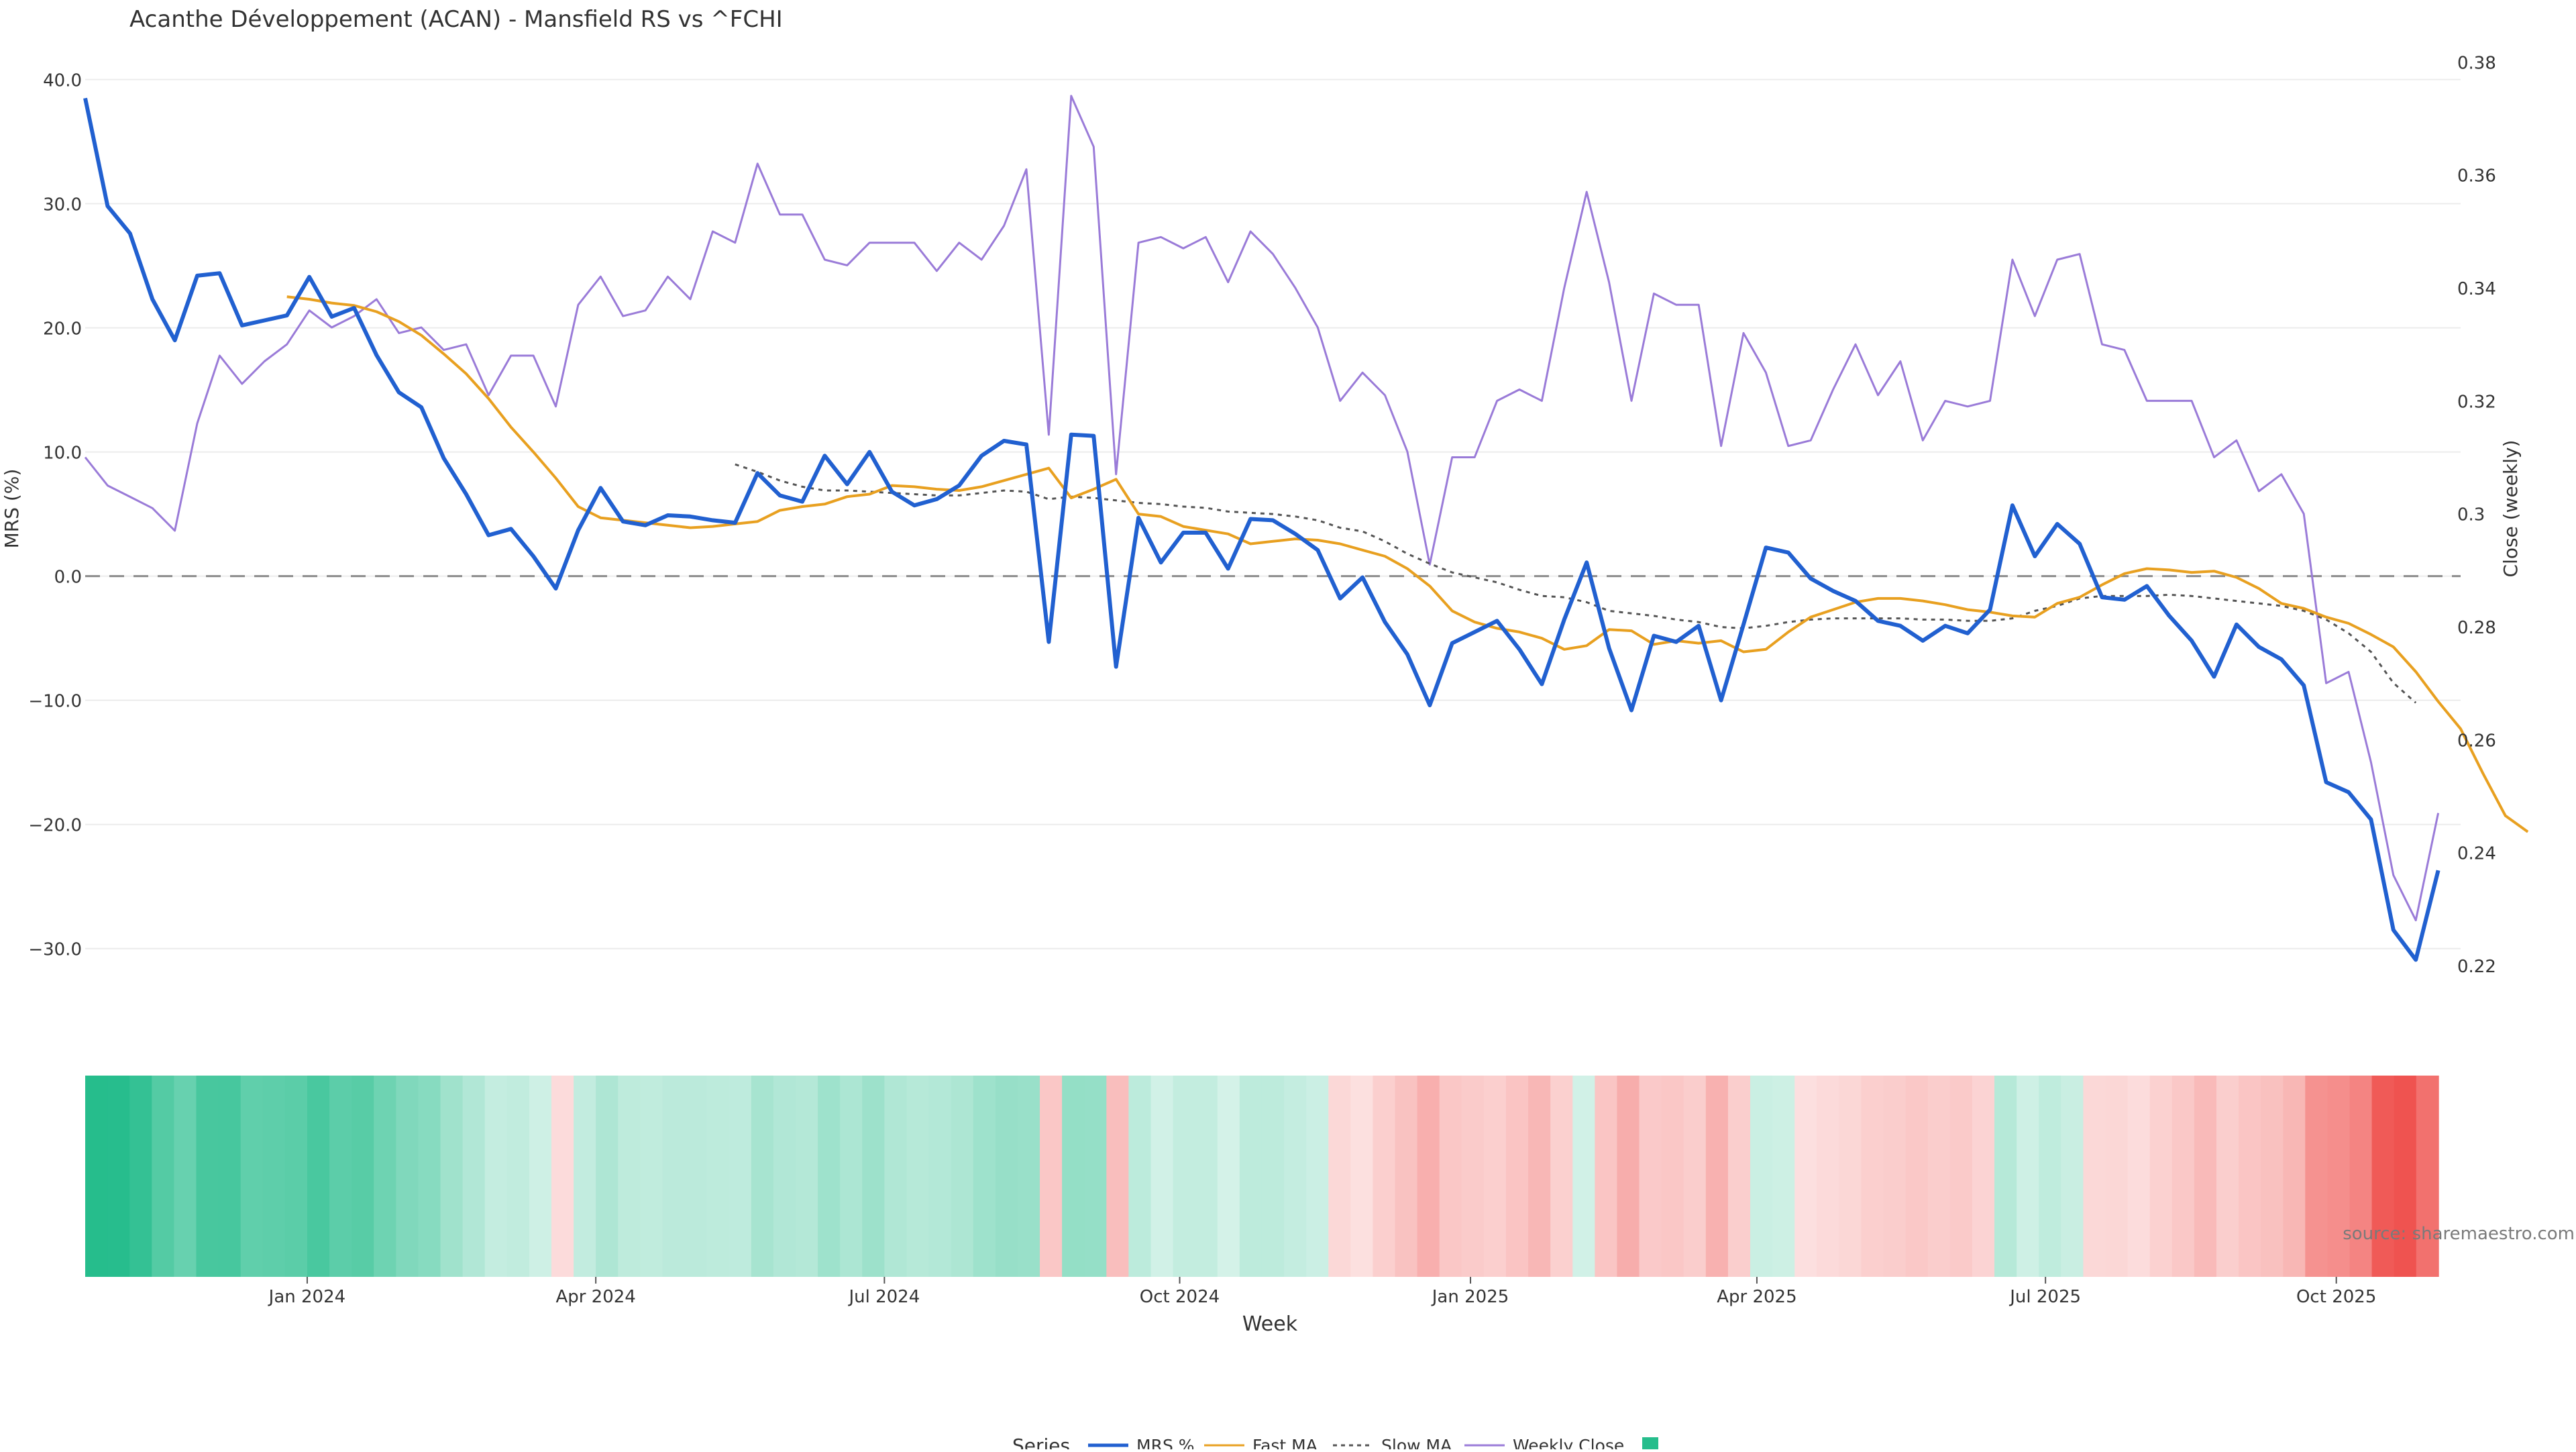  Describe the element at coordinates (1041, 1442) in the screenshot. I see `legend-title: Series` at that location.